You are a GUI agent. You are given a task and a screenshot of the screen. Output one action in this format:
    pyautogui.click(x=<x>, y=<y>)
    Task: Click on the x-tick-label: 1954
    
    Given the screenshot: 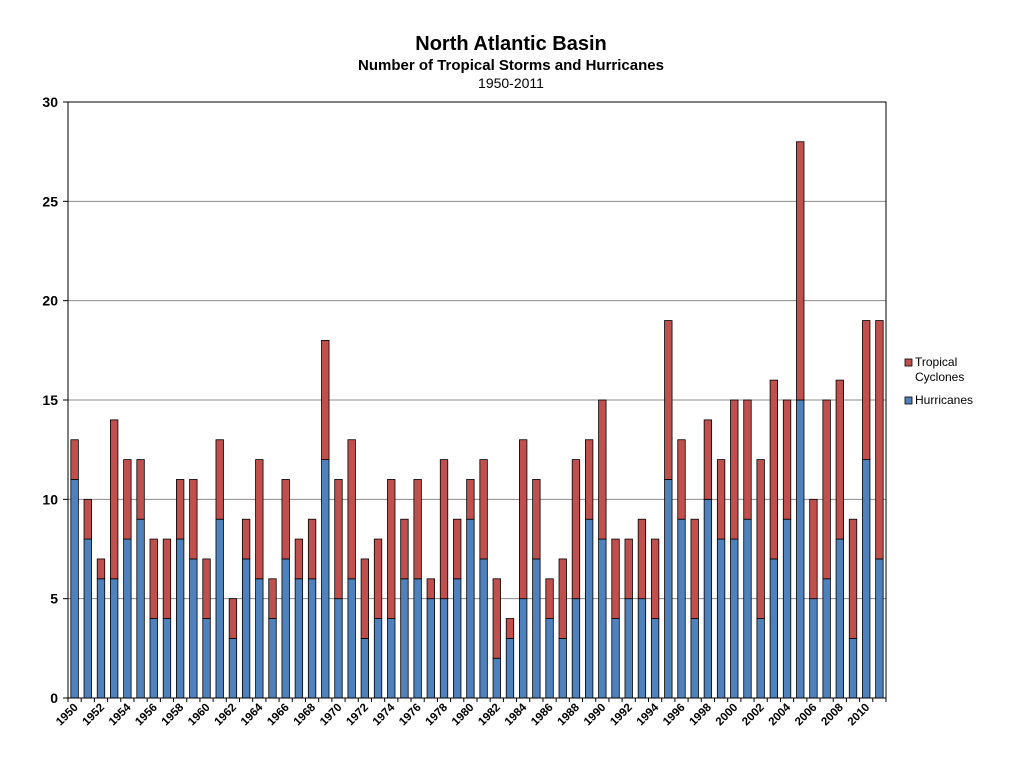 What is the action you would take?
    pyautogui.click(x=120, y=714)
    